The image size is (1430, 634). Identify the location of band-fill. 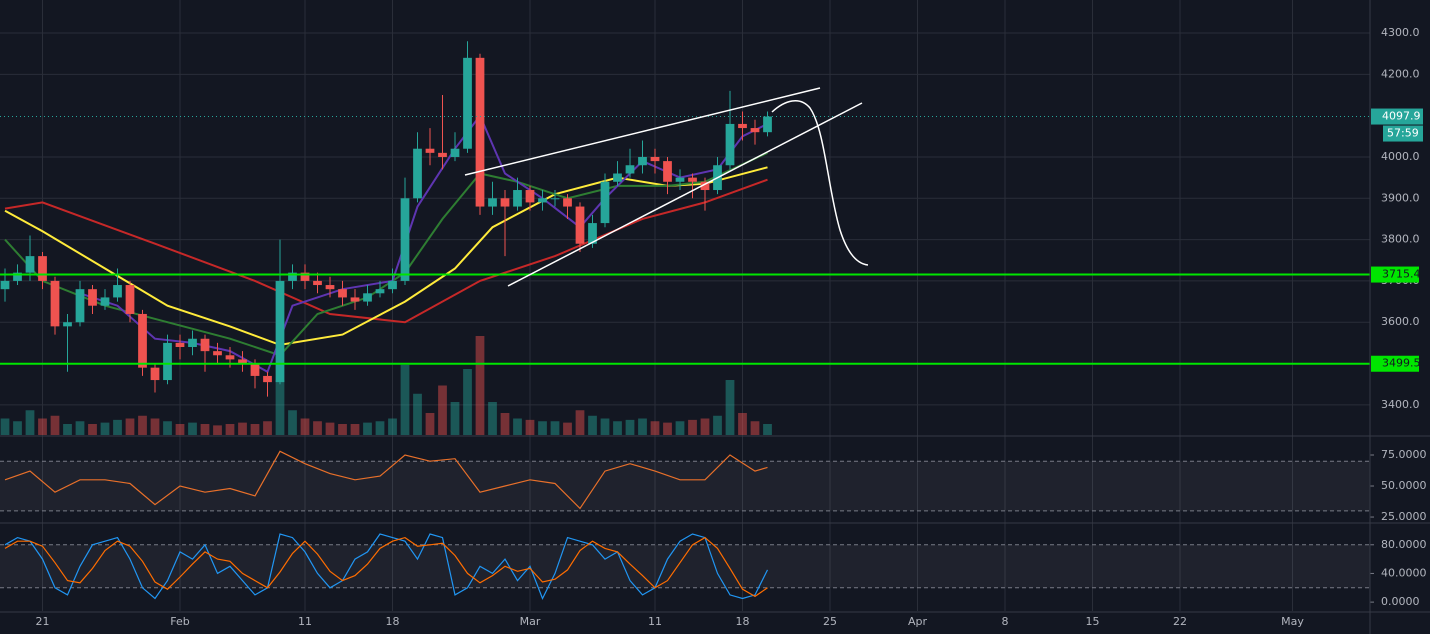
(685, 566).